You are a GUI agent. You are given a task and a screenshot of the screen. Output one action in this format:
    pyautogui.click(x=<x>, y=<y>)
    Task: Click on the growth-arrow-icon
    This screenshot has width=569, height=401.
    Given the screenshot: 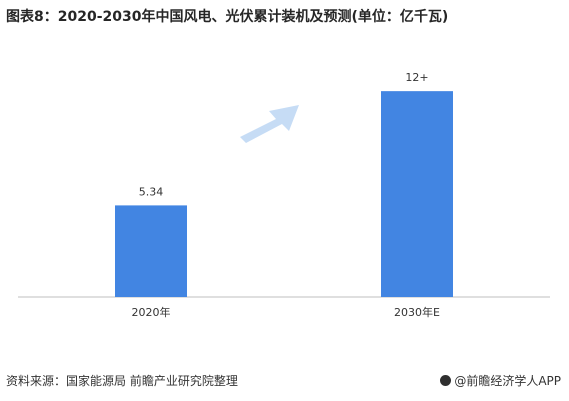 What is the action you would take?
    pyautogui.click(x=269, y=124)
    